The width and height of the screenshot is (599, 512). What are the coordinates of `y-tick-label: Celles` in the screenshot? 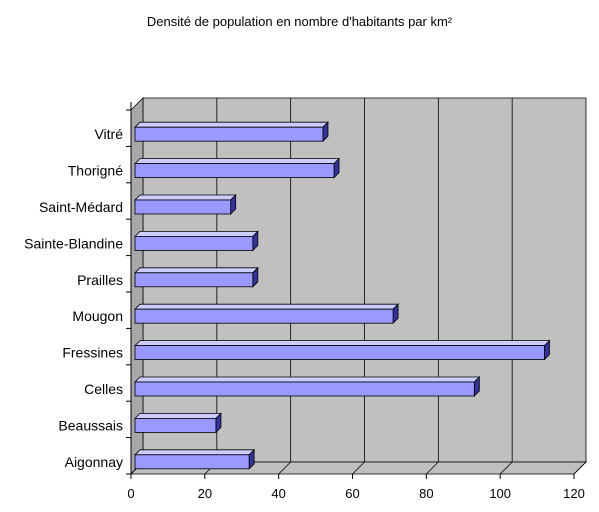 It's located at (103, 389).